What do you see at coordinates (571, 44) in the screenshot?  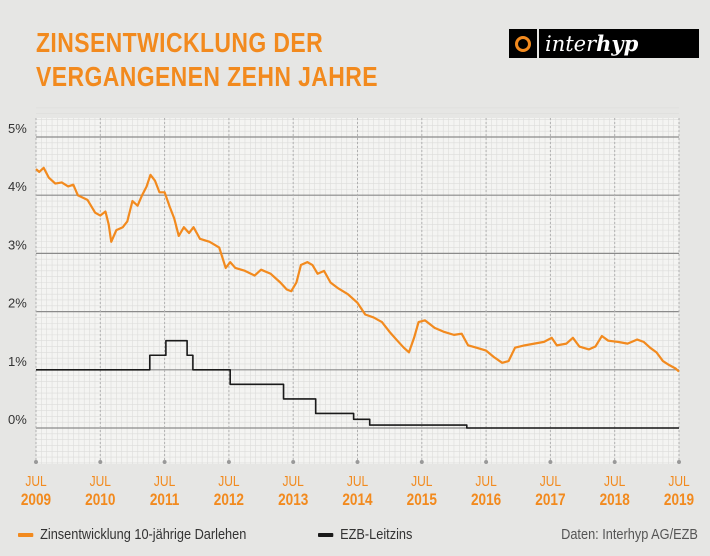 I see `logo-text-prefix: inter` at bounding box center [571, 44].